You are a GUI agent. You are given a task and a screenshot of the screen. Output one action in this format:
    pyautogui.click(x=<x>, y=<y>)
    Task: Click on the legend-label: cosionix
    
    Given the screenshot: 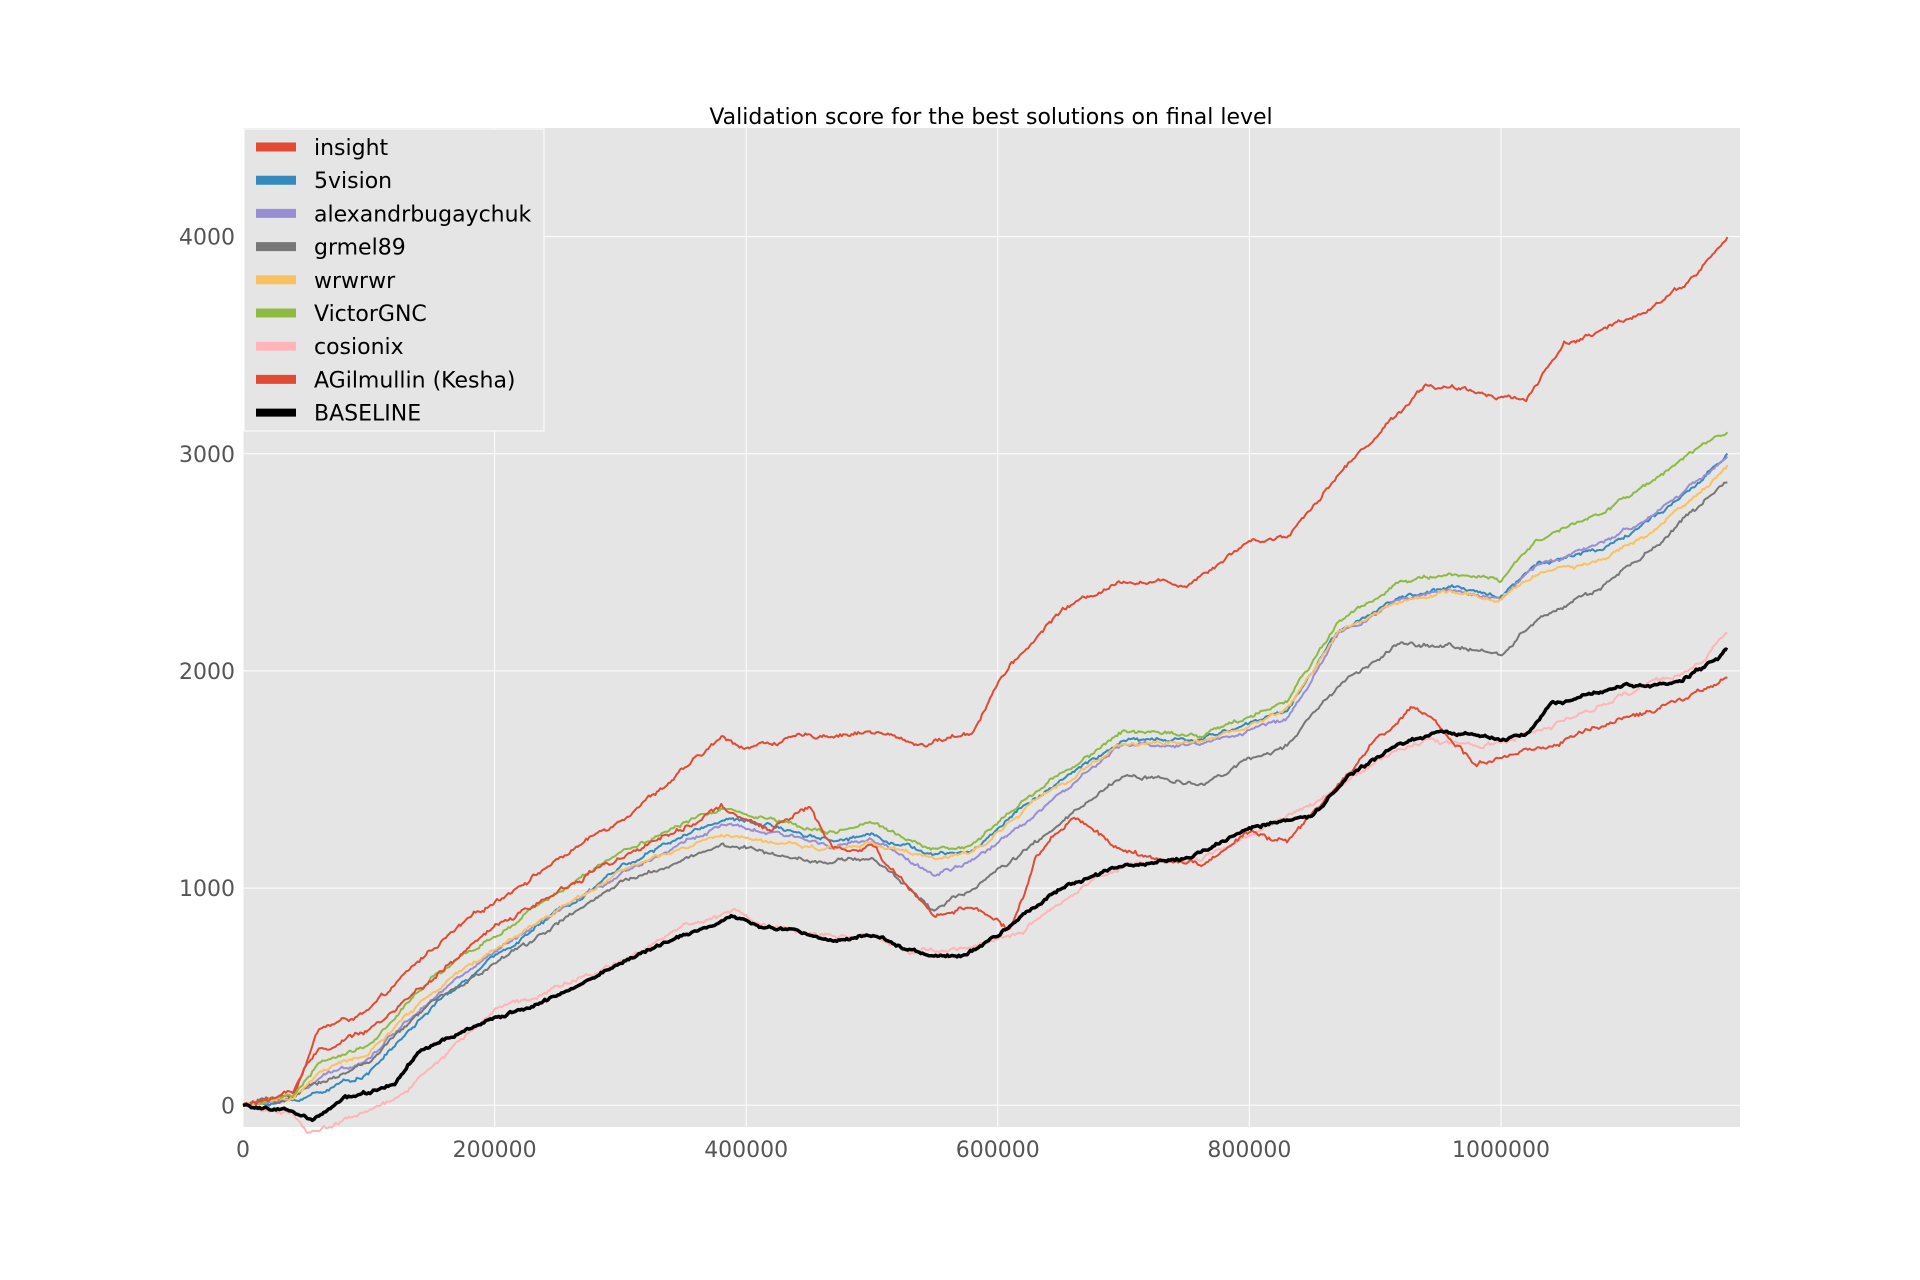 What is the action you would take?
    pyautogui.click(x=359, y=347)
    